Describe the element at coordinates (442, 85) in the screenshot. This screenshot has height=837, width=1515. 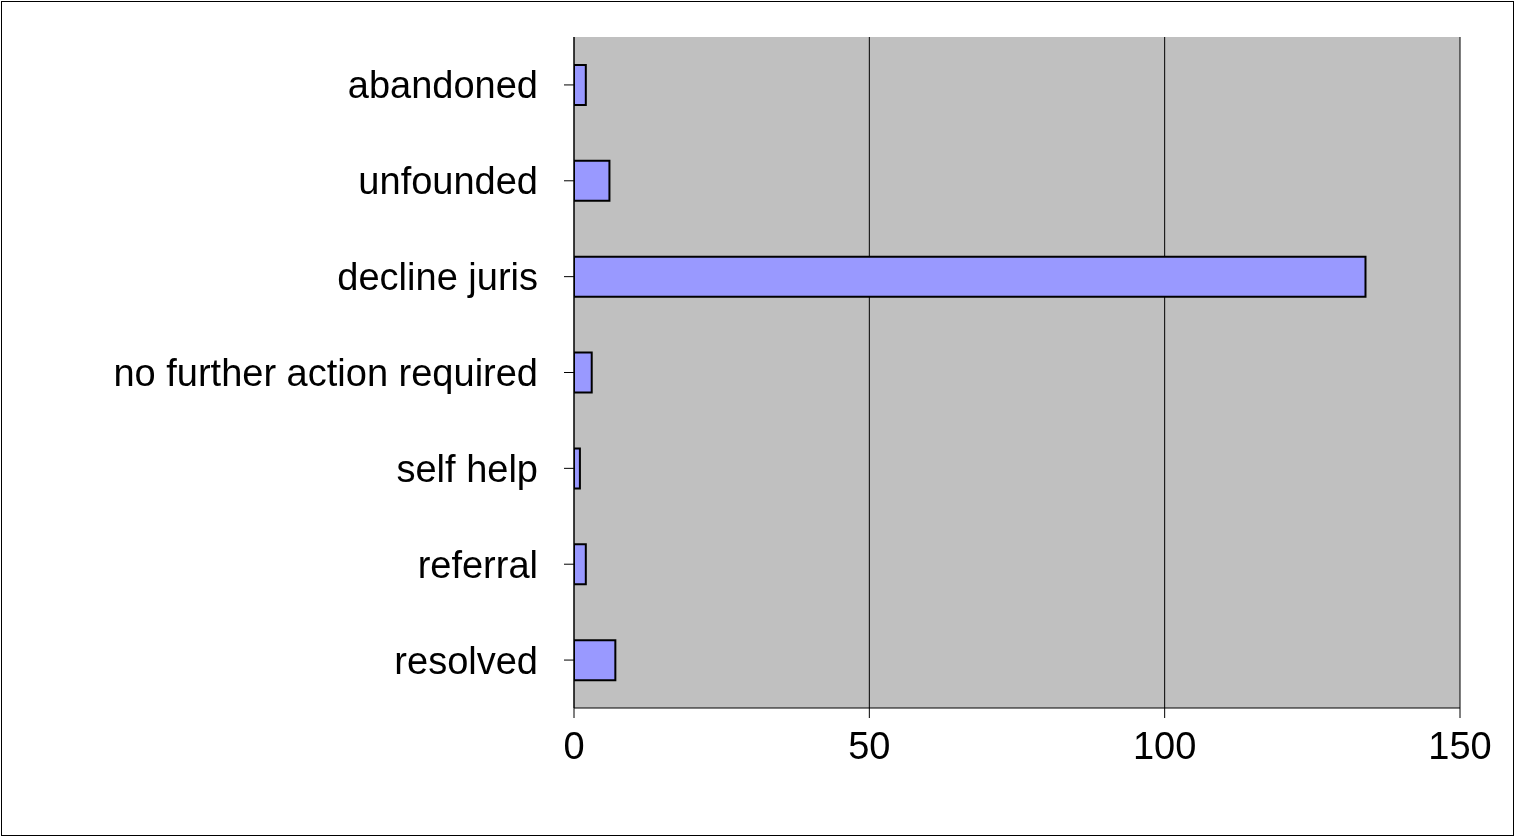
I see `y-tick-label: abandoned` at that location.